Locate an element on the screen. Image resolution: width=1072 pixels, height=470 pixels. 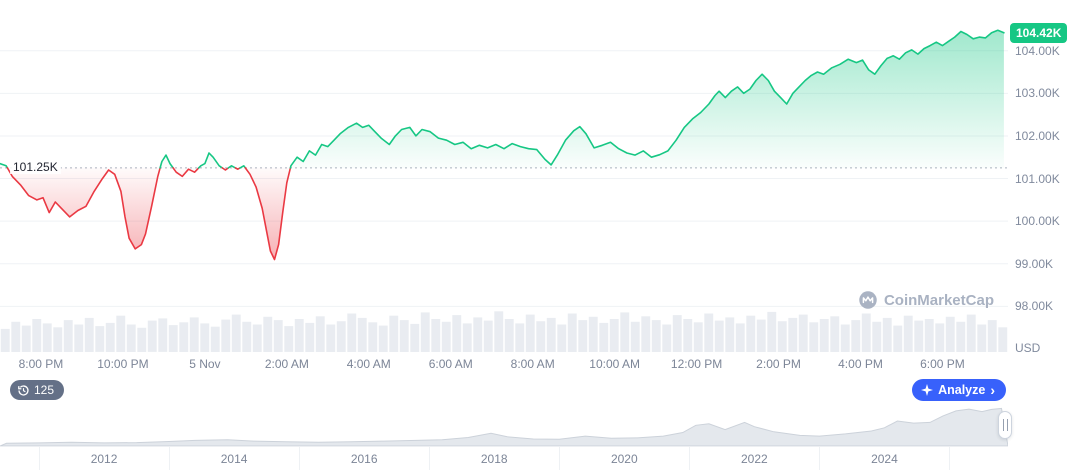
history-badge: 125 is located at coordinates (37, 390).